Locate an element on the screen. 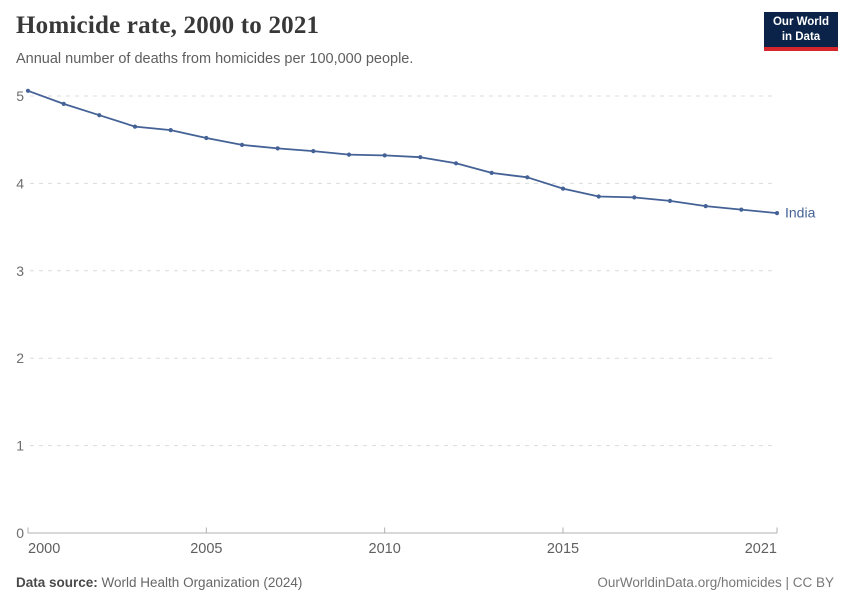  x-axis-label-2005: 2005 is located at coordinates (206, 549).